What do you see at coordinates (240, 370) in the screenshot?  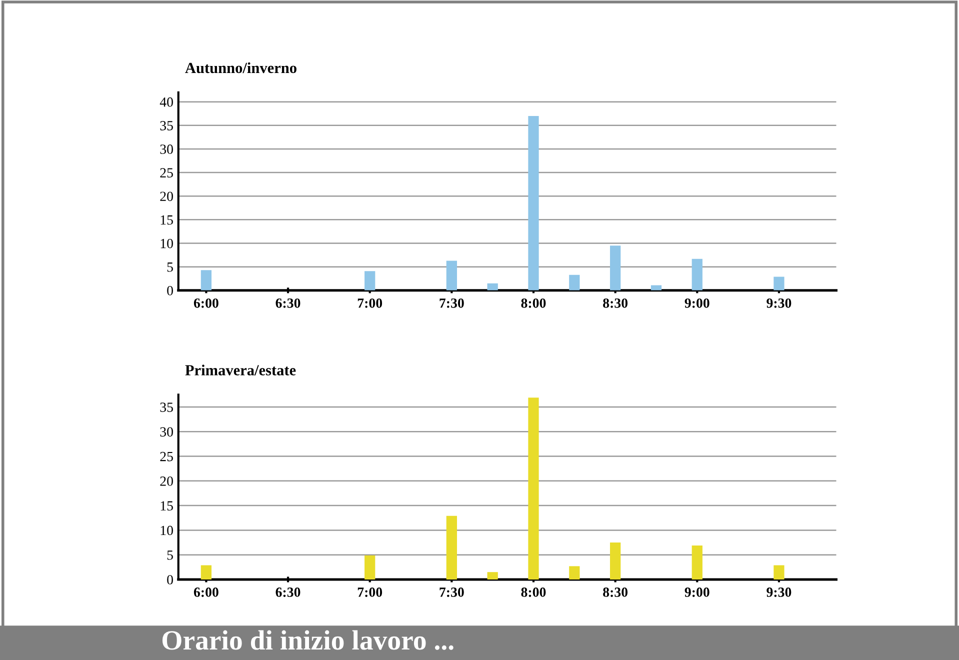 I see `chart-title: Primavera/estate` at bounding box center [240, 370].